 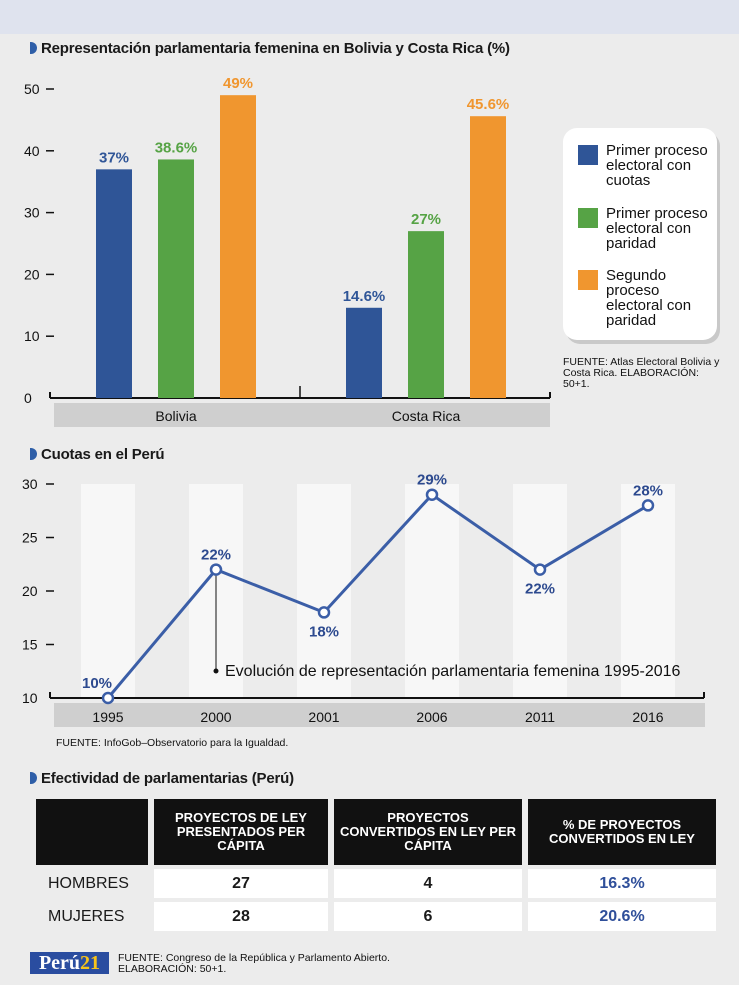 What do you see at coordinates (97, 454) in the screenshot?
I see `line-chart-title: Cuotas en el Perú` at bounding box center [97, 454].